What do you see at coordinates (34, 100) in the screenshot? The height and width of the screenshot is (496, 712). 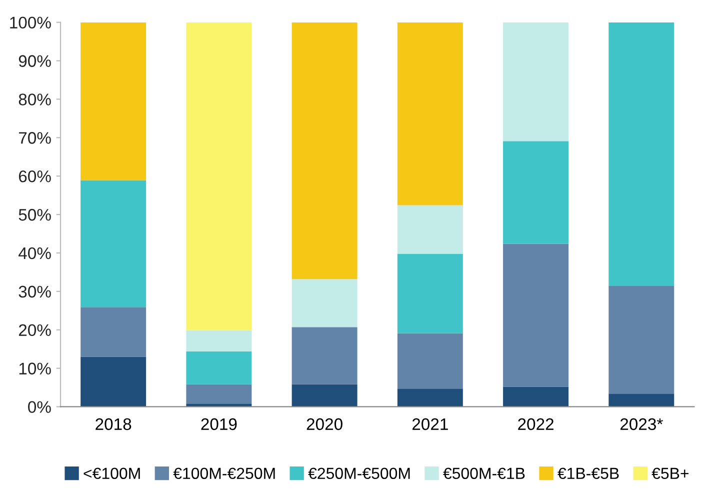 I see `y-tick-label: 80%` at bounding box center [34, 100].